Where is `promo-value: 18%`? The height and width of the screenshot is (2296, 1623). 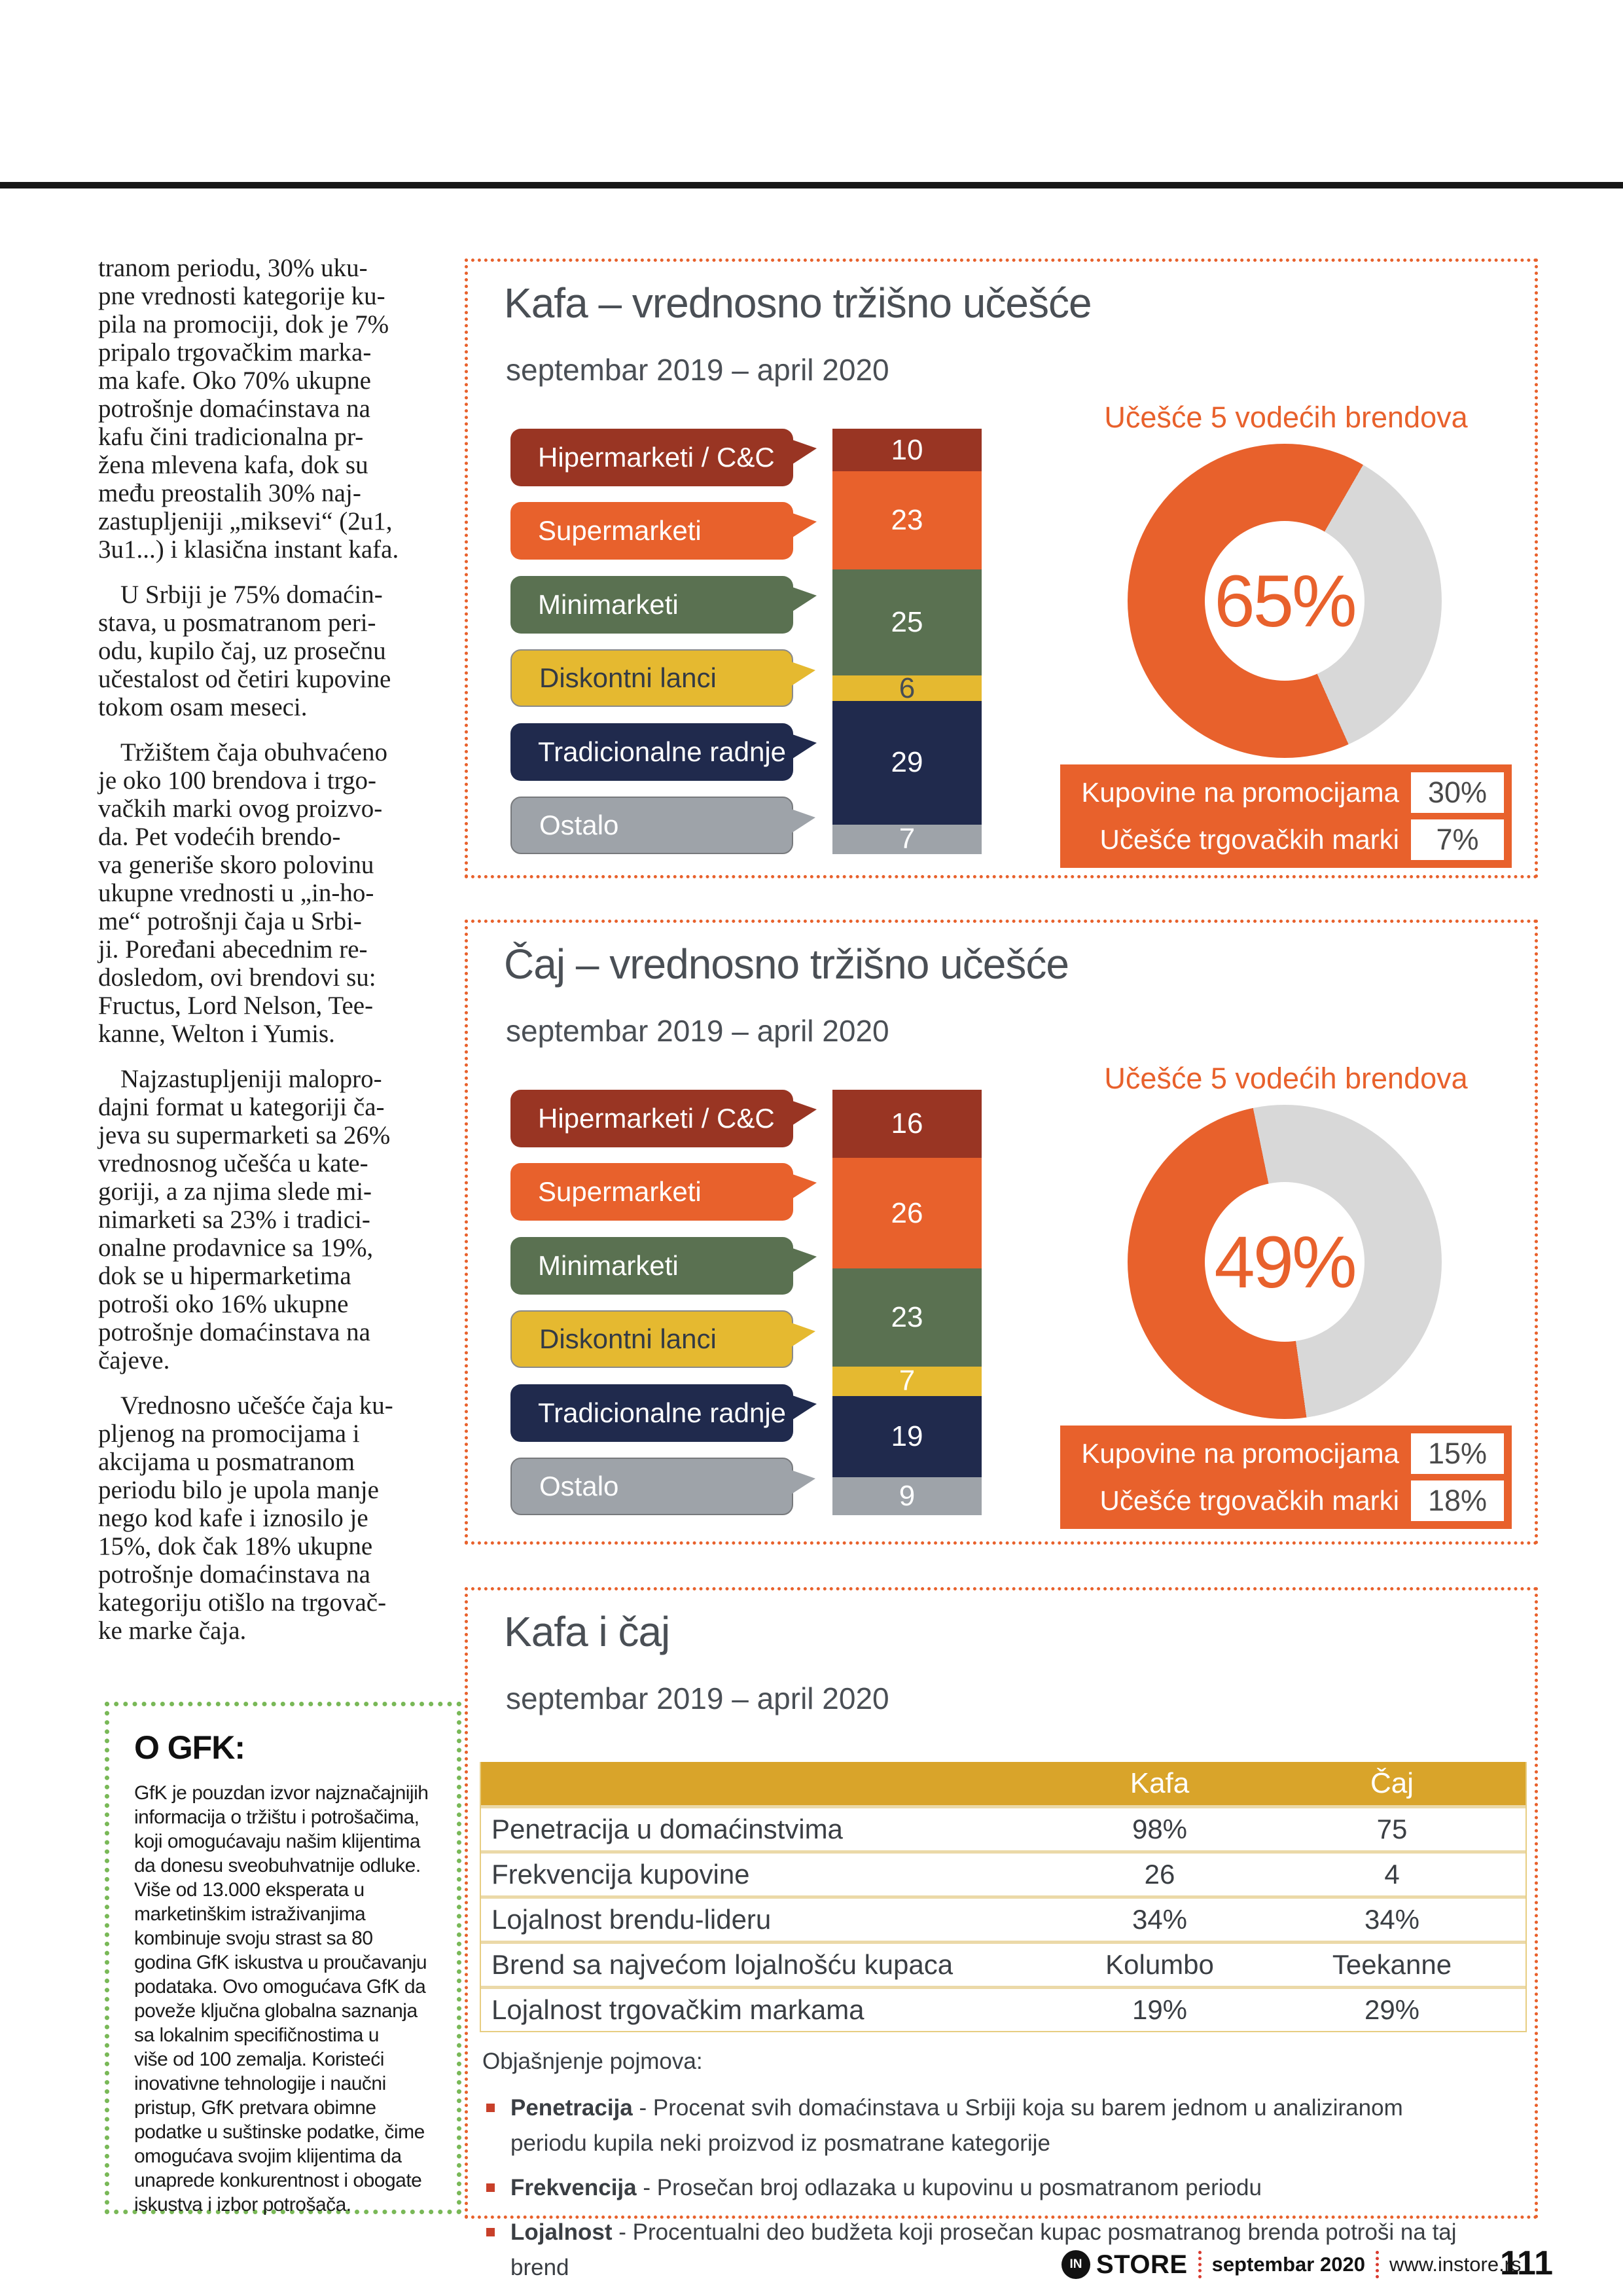 promo-value: 18% is located at coordinates (1458, 1500).